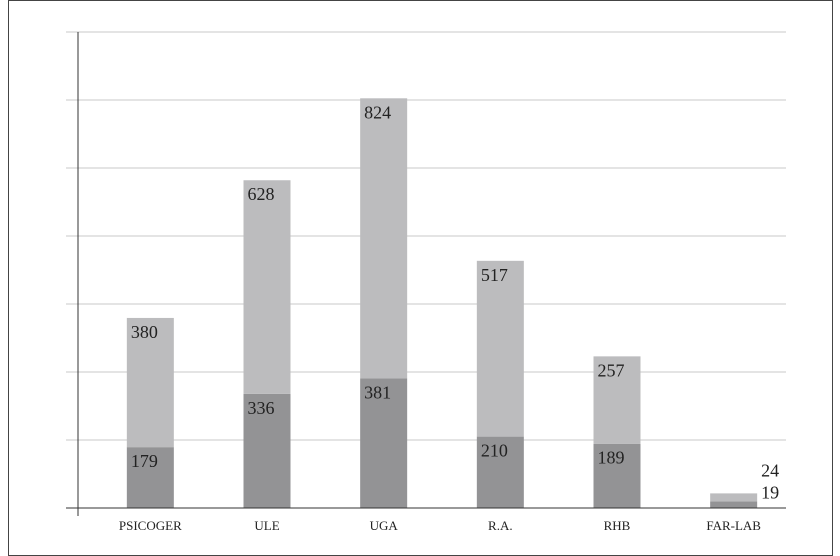 The height and width of the screenshot is (556, 840). Describe the element at coordinates (611, 458) in the screenshot. I see `data-label: 189` at that location.